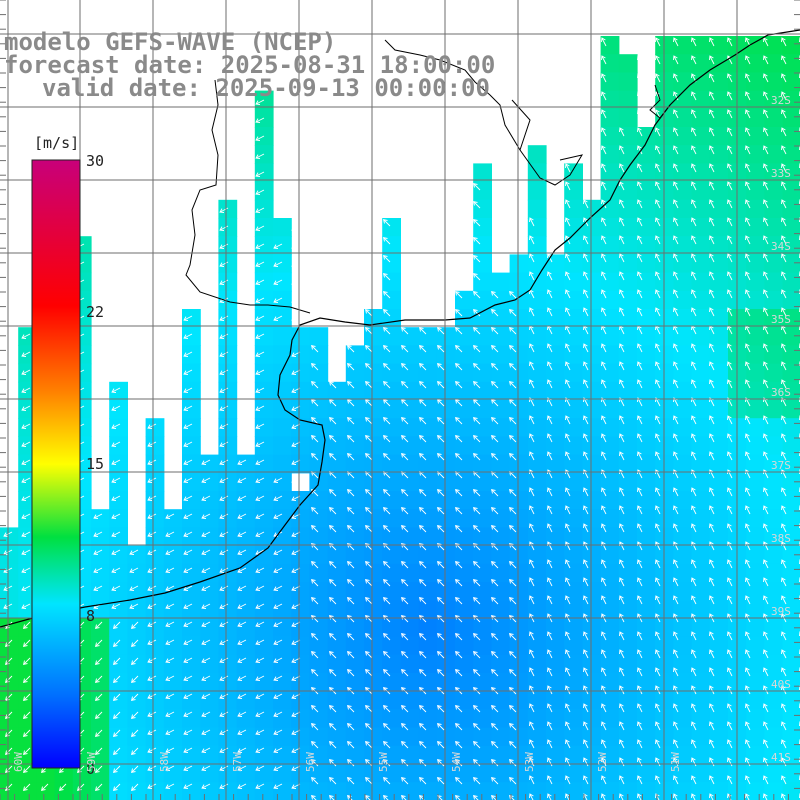 The image size is (800, 800). I want to click on lon-label: 58W, so click(164, 762).